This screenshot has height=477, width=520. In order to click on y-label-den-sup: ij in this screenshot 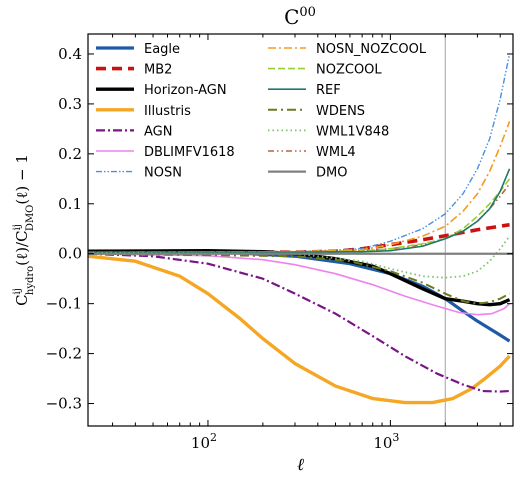, I will do `click(17, 227)`.